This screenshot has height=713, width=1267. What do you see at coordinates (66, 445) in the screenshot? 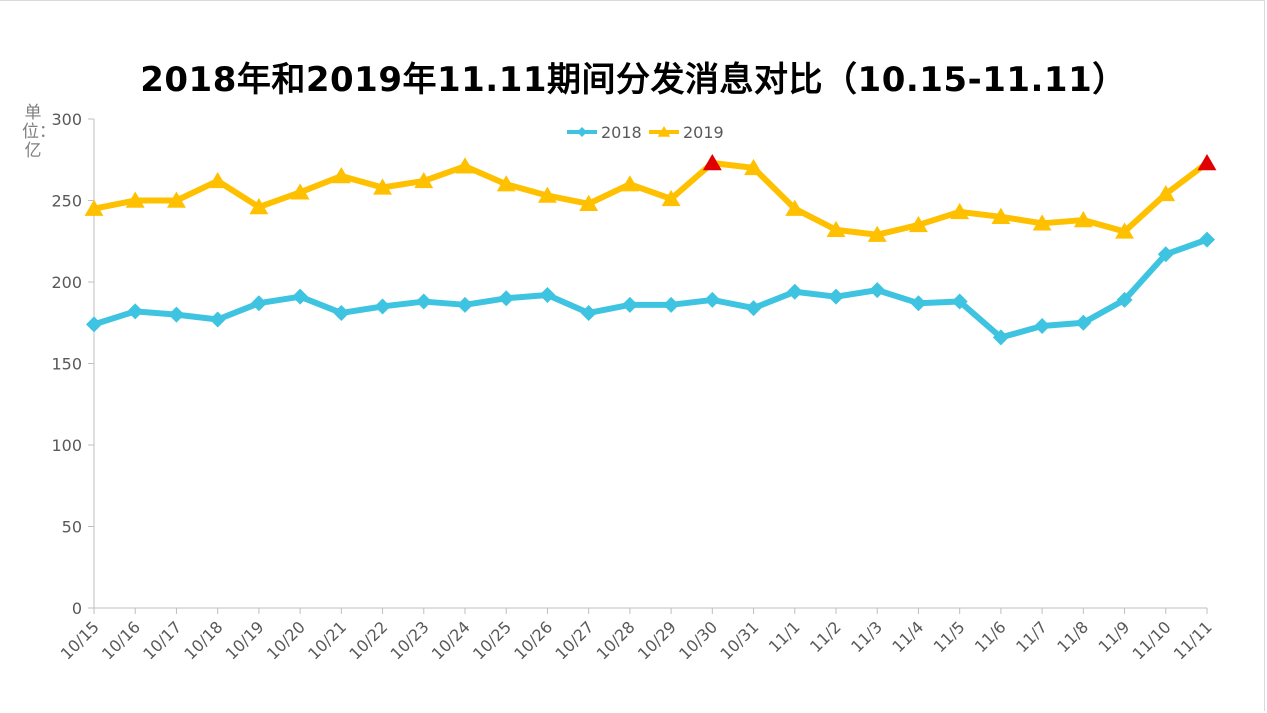
I see `y-tick-label: 100` at bounding box center [66, 445].